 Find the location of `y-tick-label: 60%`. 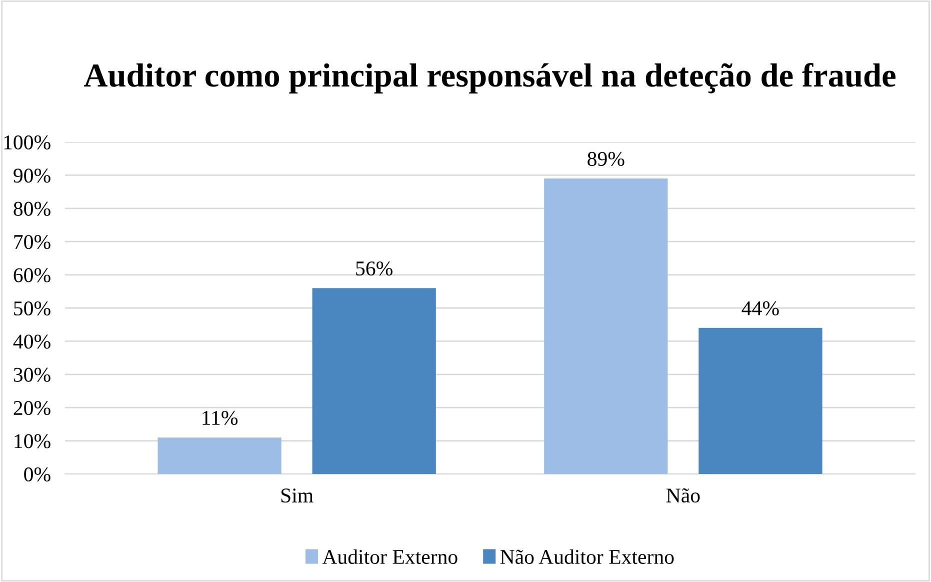

y-tick-label: 60% is located at coordinates (32, 275).